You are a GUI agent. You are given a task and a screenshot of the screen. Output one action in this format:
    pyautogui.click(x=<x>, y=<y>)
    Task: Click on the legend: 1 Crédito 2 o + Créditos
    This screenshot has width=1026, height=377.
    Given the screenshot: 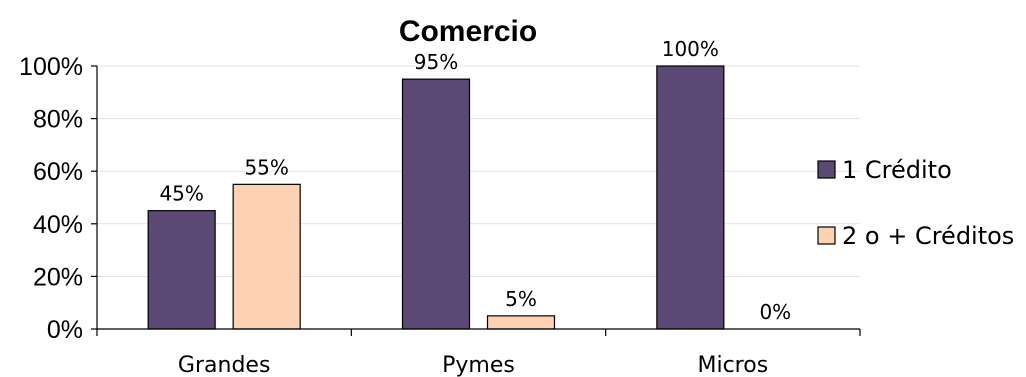 What is the action you would take?
    pyautogui.click(x=915, y=203)
    